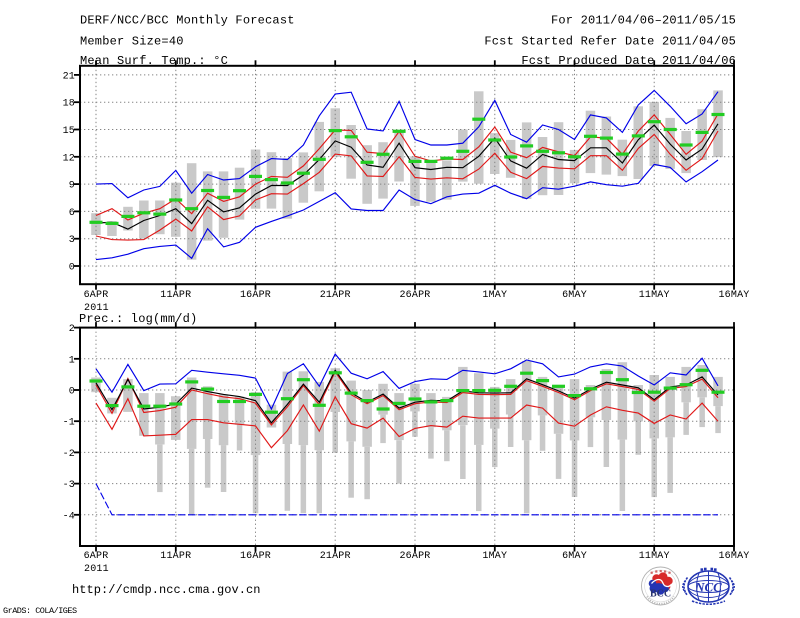 Image resolution: width=800 pixels, height=618 pixels. I want to click on svg-text: DERF/NCC/BCC Monthly Forecast, so click(187, 21).